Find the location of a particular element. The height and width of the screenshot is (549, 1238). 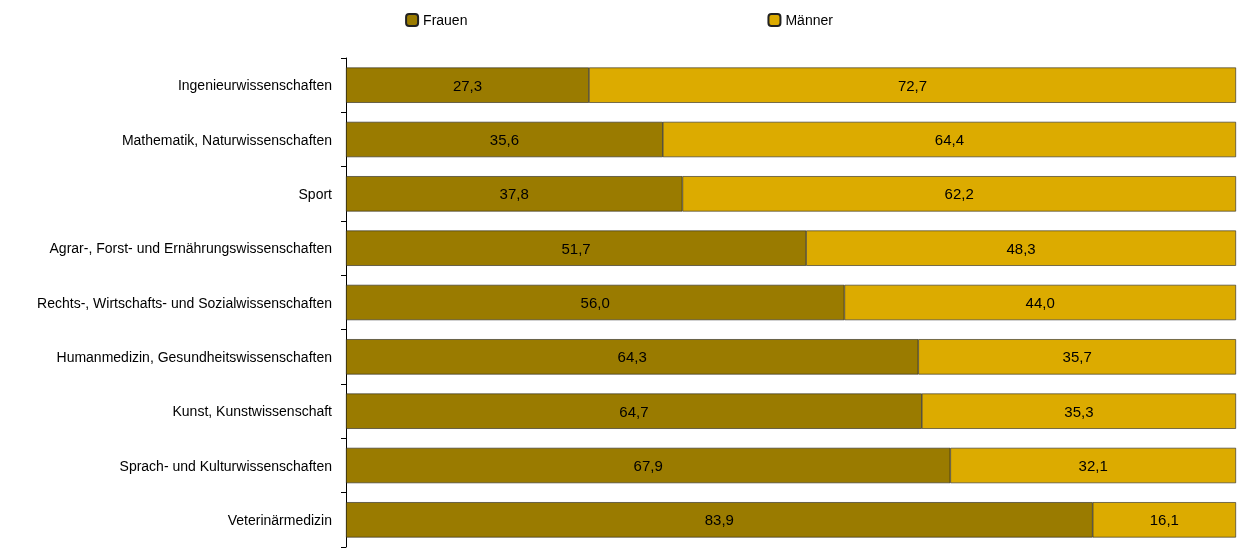

data-label: 35,6 is located at coordinates (504, 139).